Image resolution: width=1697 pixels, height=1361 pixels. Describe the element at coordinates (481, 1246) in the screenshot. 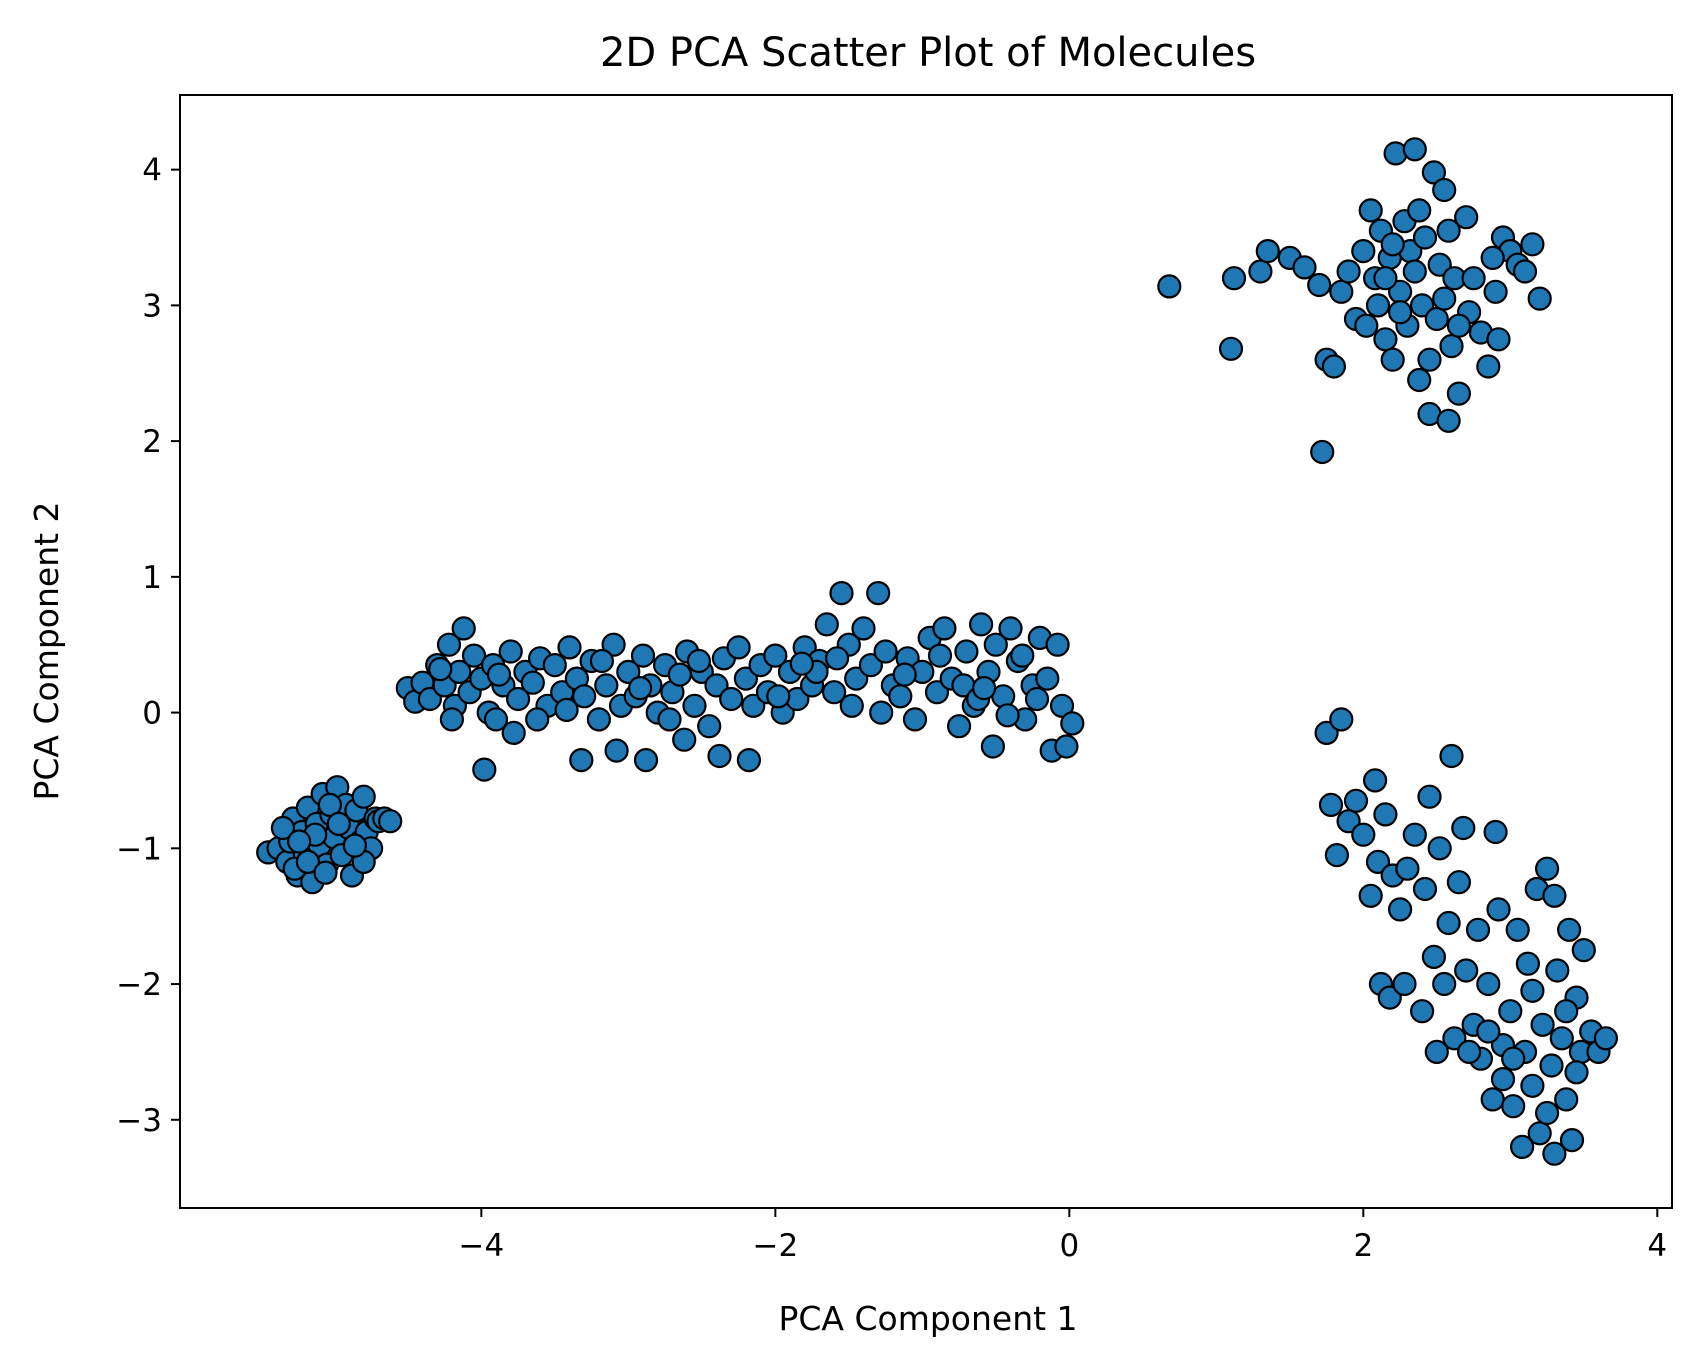

I see `x-tick-label: −4` at that location.